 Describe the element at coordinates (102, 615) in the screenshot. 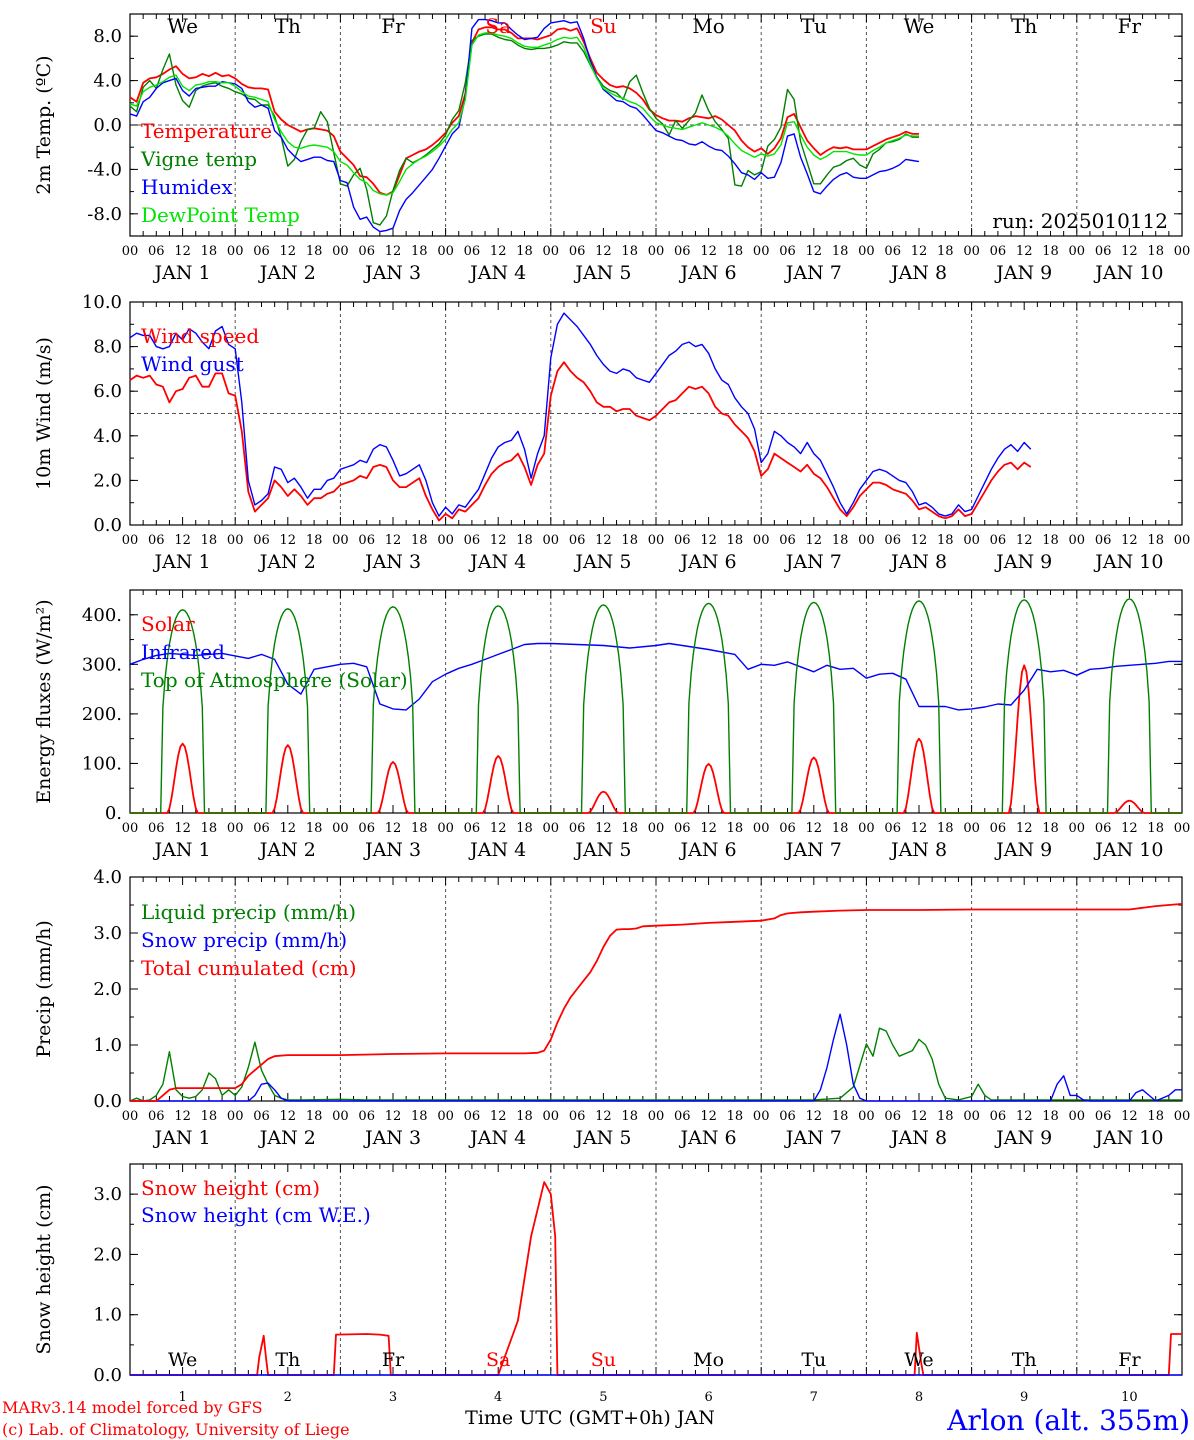

I see `y-tick-label: 400.` at that location.